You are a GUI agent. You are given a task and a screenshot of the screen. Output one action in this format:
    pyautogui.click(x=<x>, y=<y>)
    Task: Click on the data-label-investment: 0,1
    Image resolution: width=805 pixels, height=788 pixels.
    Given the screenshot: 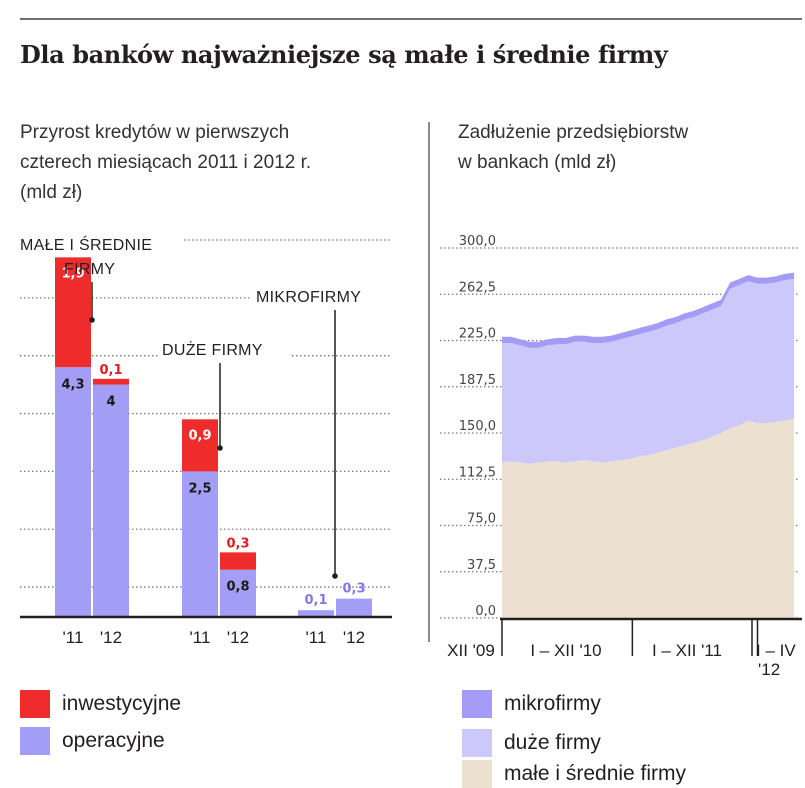 What is the action you would take?
    pyautogui.click(x=110, y=370)
    